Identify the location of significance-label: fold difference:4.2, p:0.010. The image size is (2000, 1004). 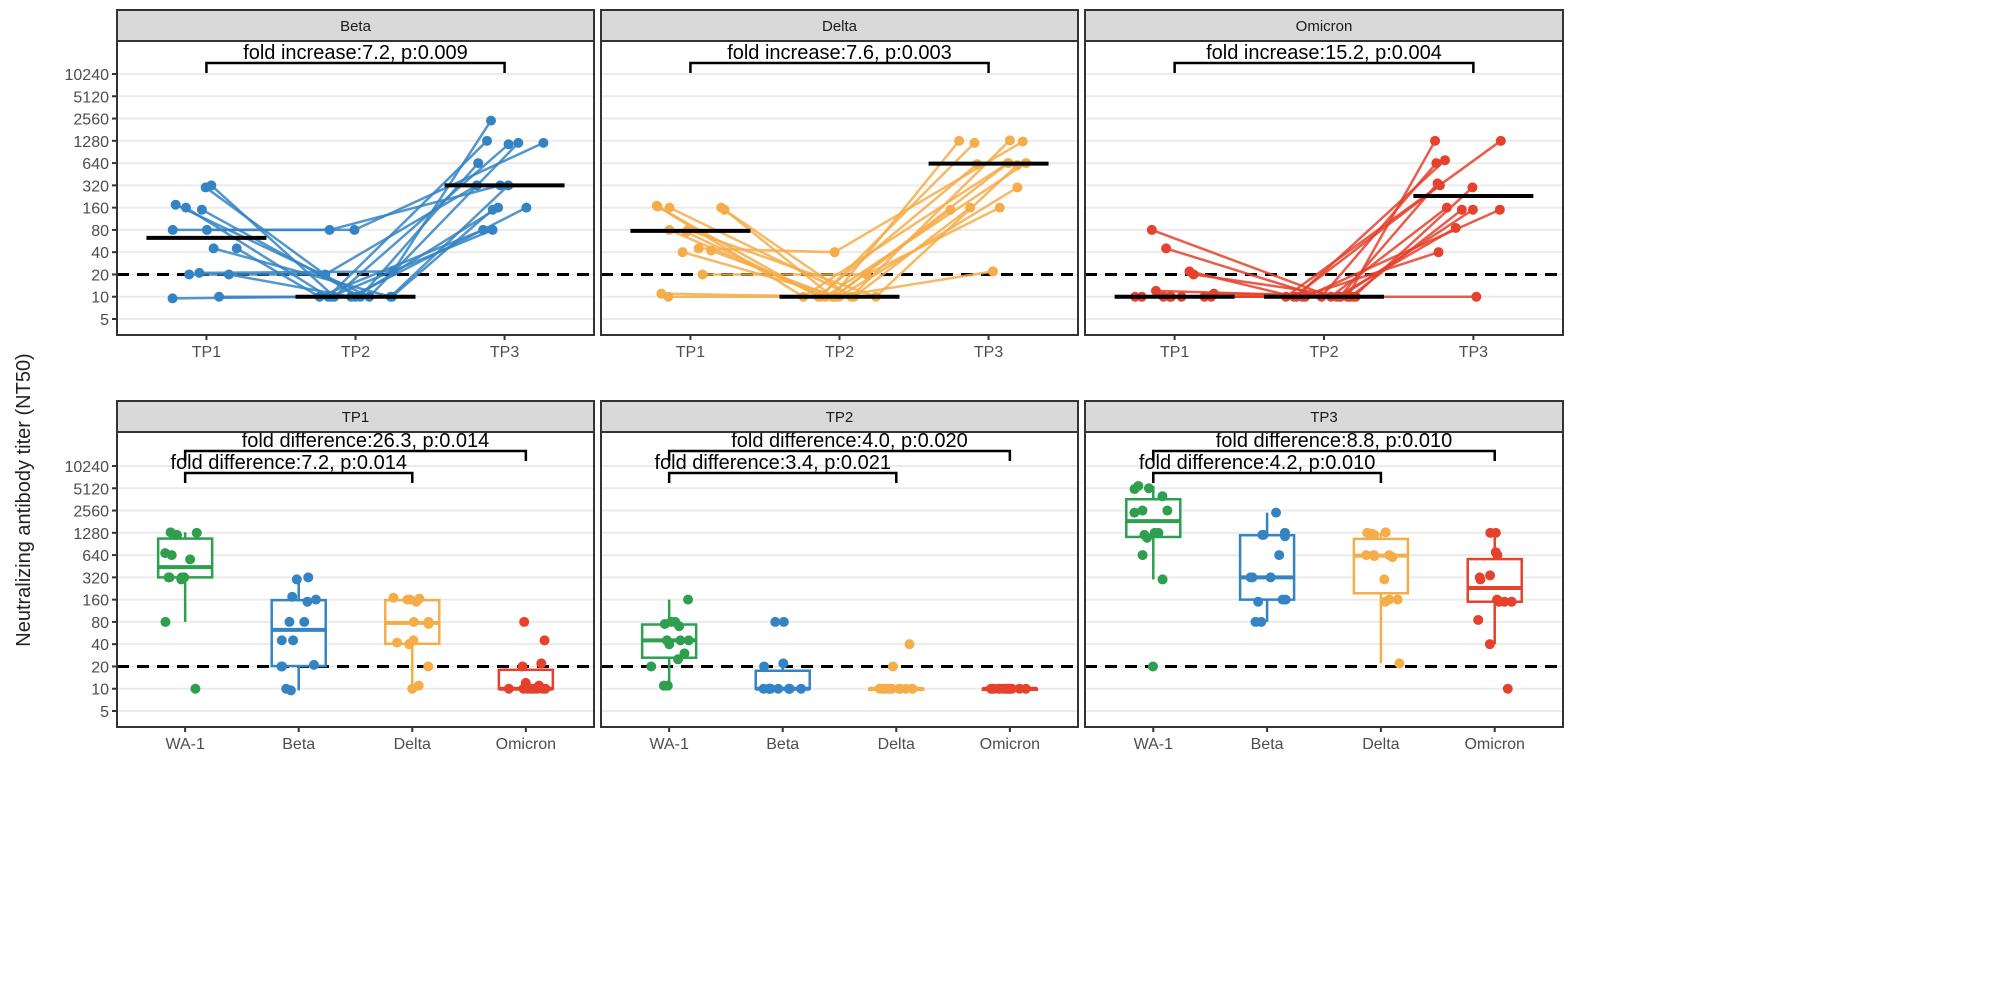
(1257, 463).